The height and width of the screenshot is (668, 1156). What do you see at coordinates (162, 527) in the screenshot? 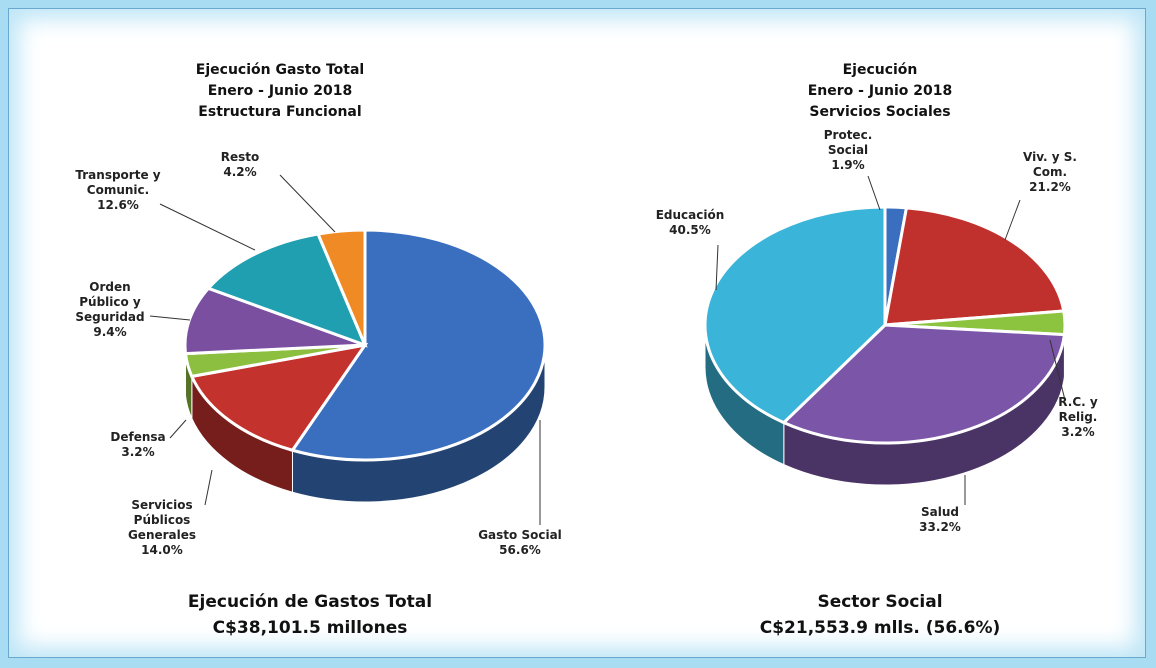
I see `slice-label: Servicios Públicos Generales 14.0%` at bounding box center [162, 527].